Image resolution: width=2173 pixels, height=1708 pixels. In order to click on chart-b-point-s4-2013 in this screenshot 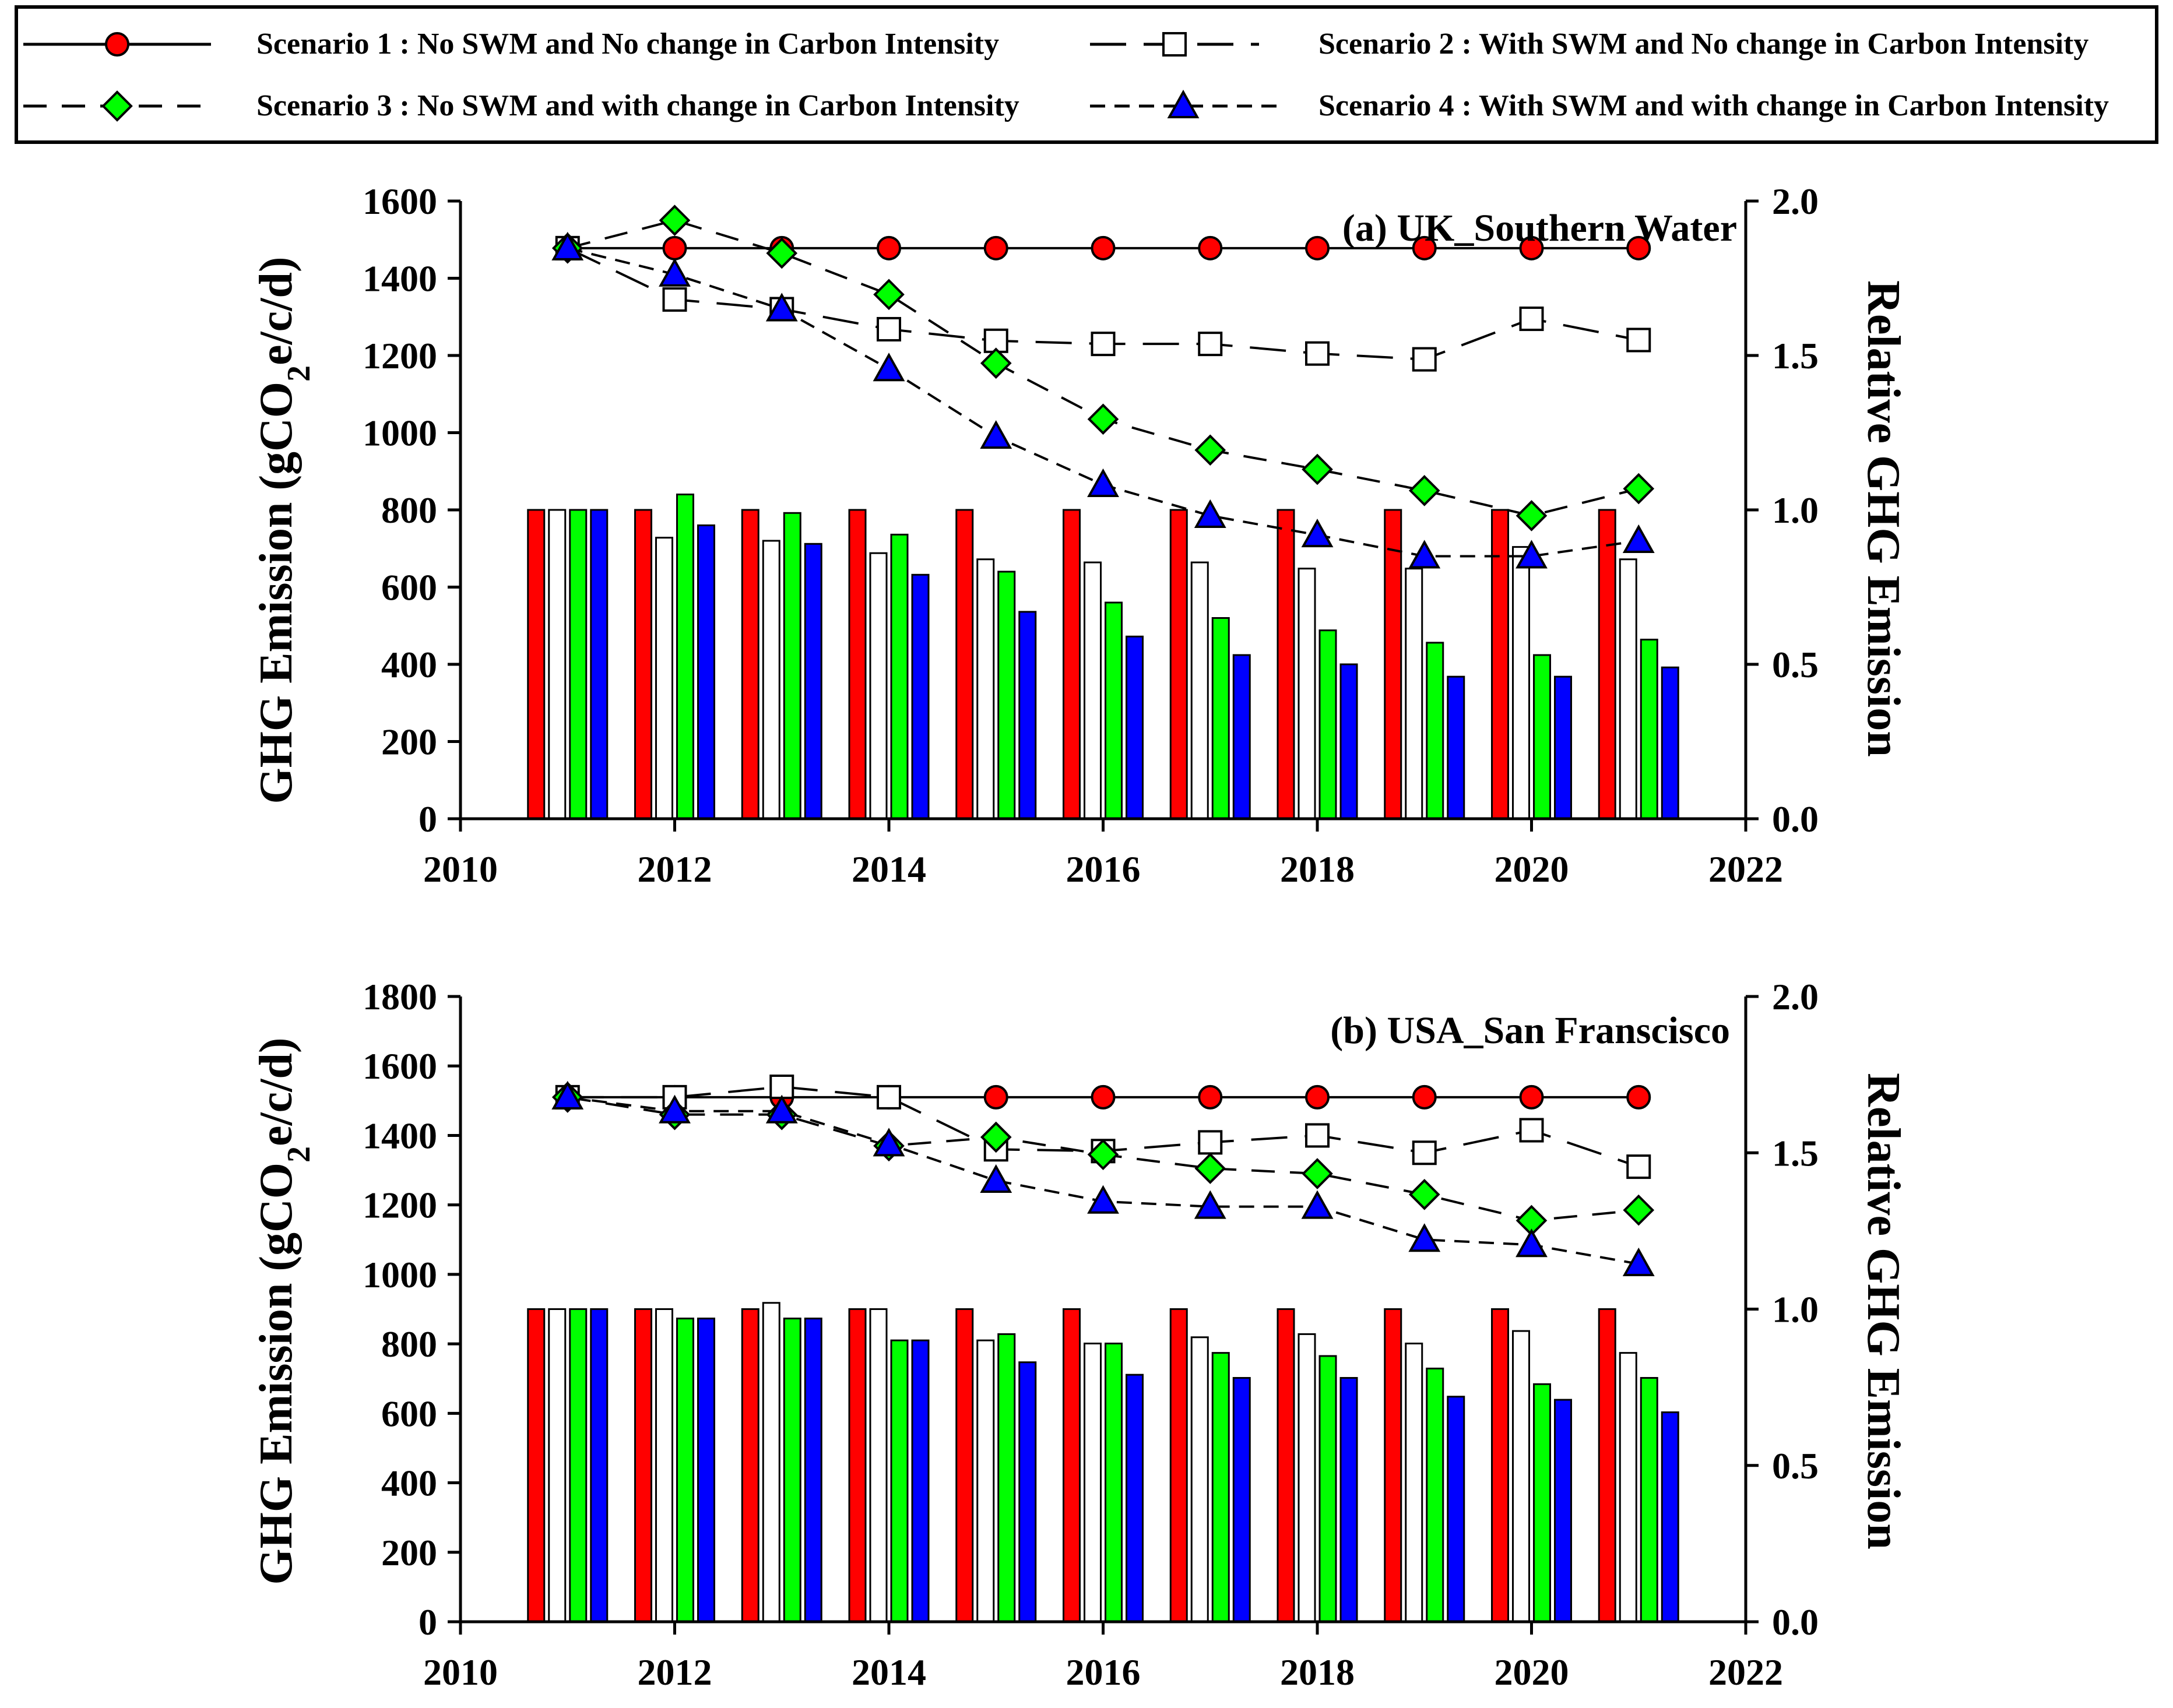, I will do `click(781, 1109)`.